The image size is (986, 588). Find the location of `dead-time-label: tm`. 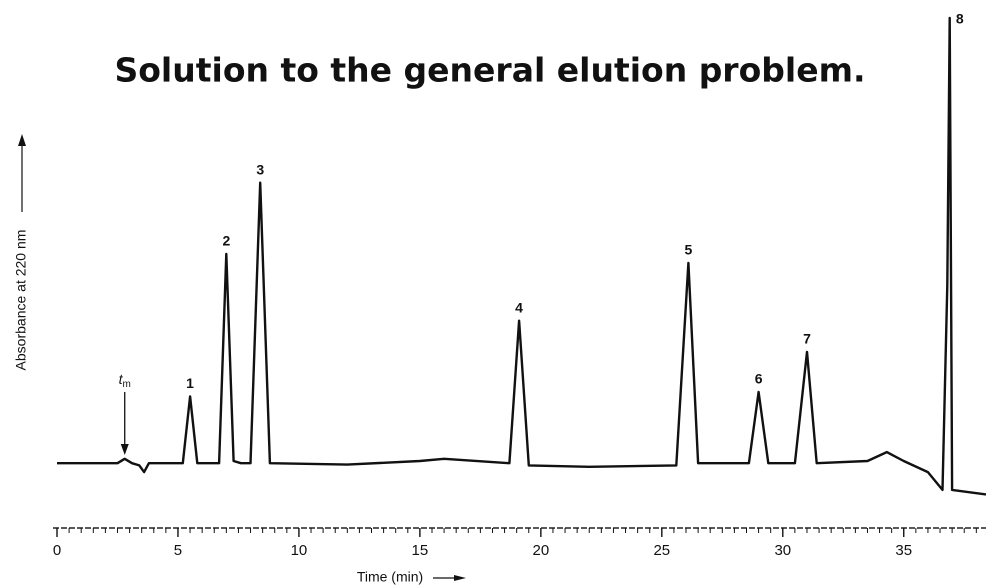

dead-time-label: tm is located at coordinates (125, 380).